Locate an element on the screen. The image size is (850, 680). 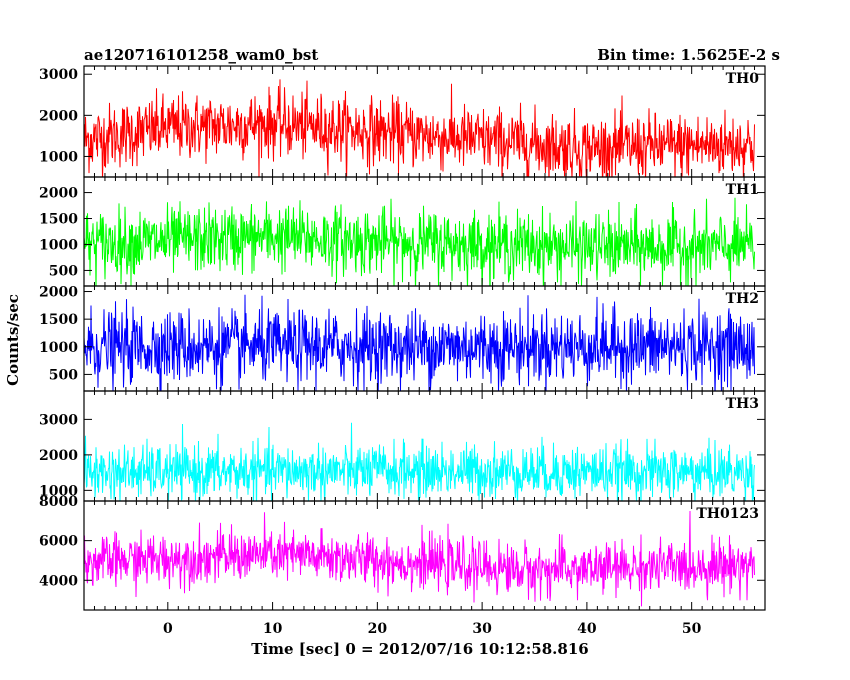
panel-th2: TH2 500 1000 1500 2000 is located at coordinates (402, 338).